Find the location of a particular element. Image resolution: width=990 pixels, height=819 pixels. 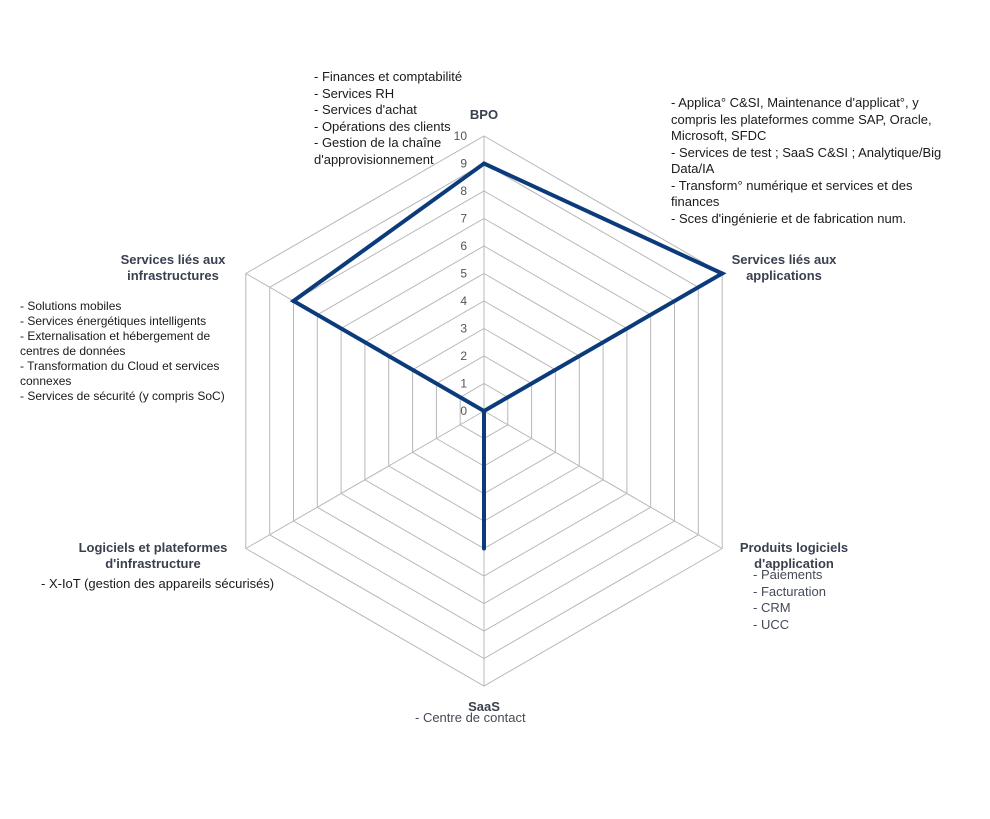

radial-tick-labels: 0 1 2 3 4 5 6 7 8 9 10 is located at coordinates (461, 273).